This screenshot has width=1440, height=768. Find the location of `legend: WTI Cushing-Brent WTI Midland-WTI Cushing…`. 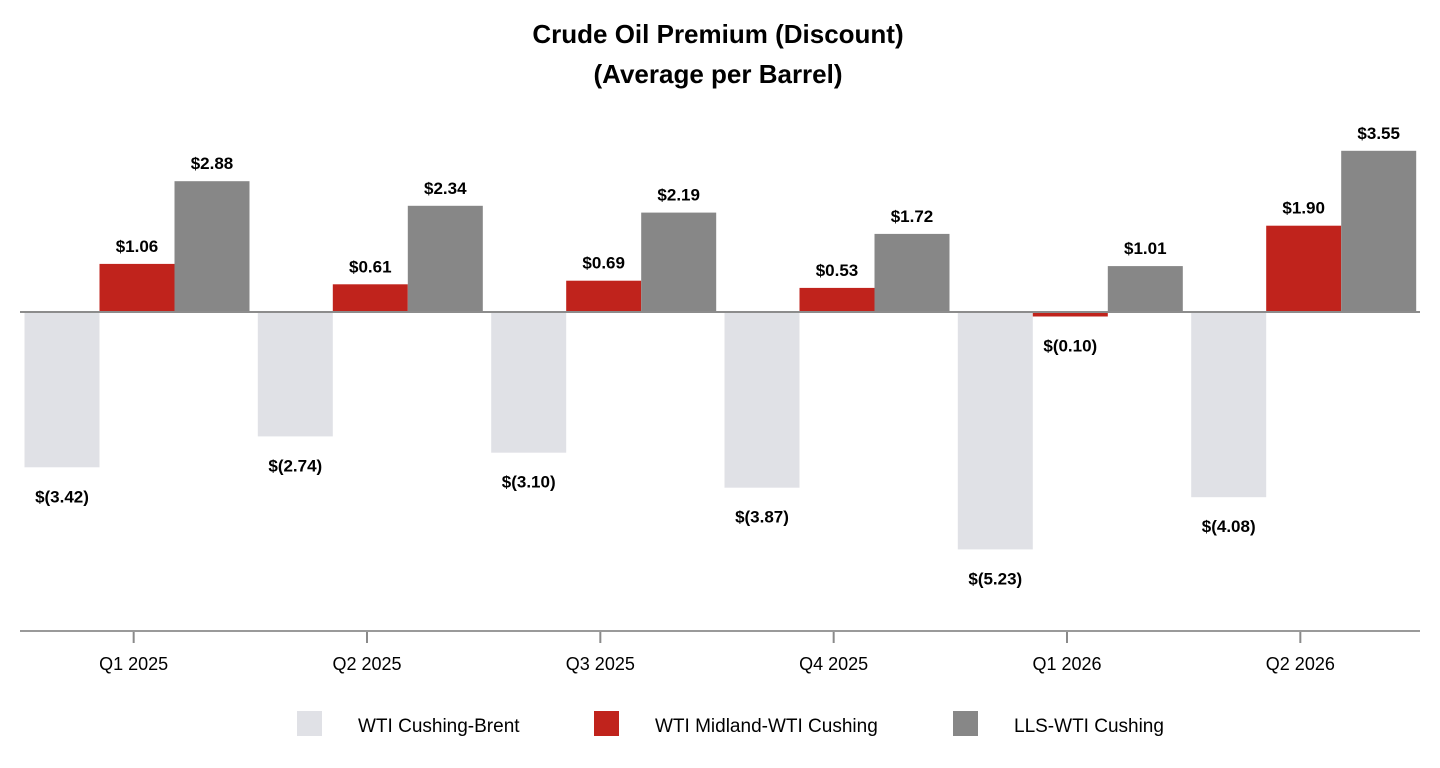

legend: WTI Cushing-Brent WTI Midland-WTI Cushing… is located at coordinates (730, 724).